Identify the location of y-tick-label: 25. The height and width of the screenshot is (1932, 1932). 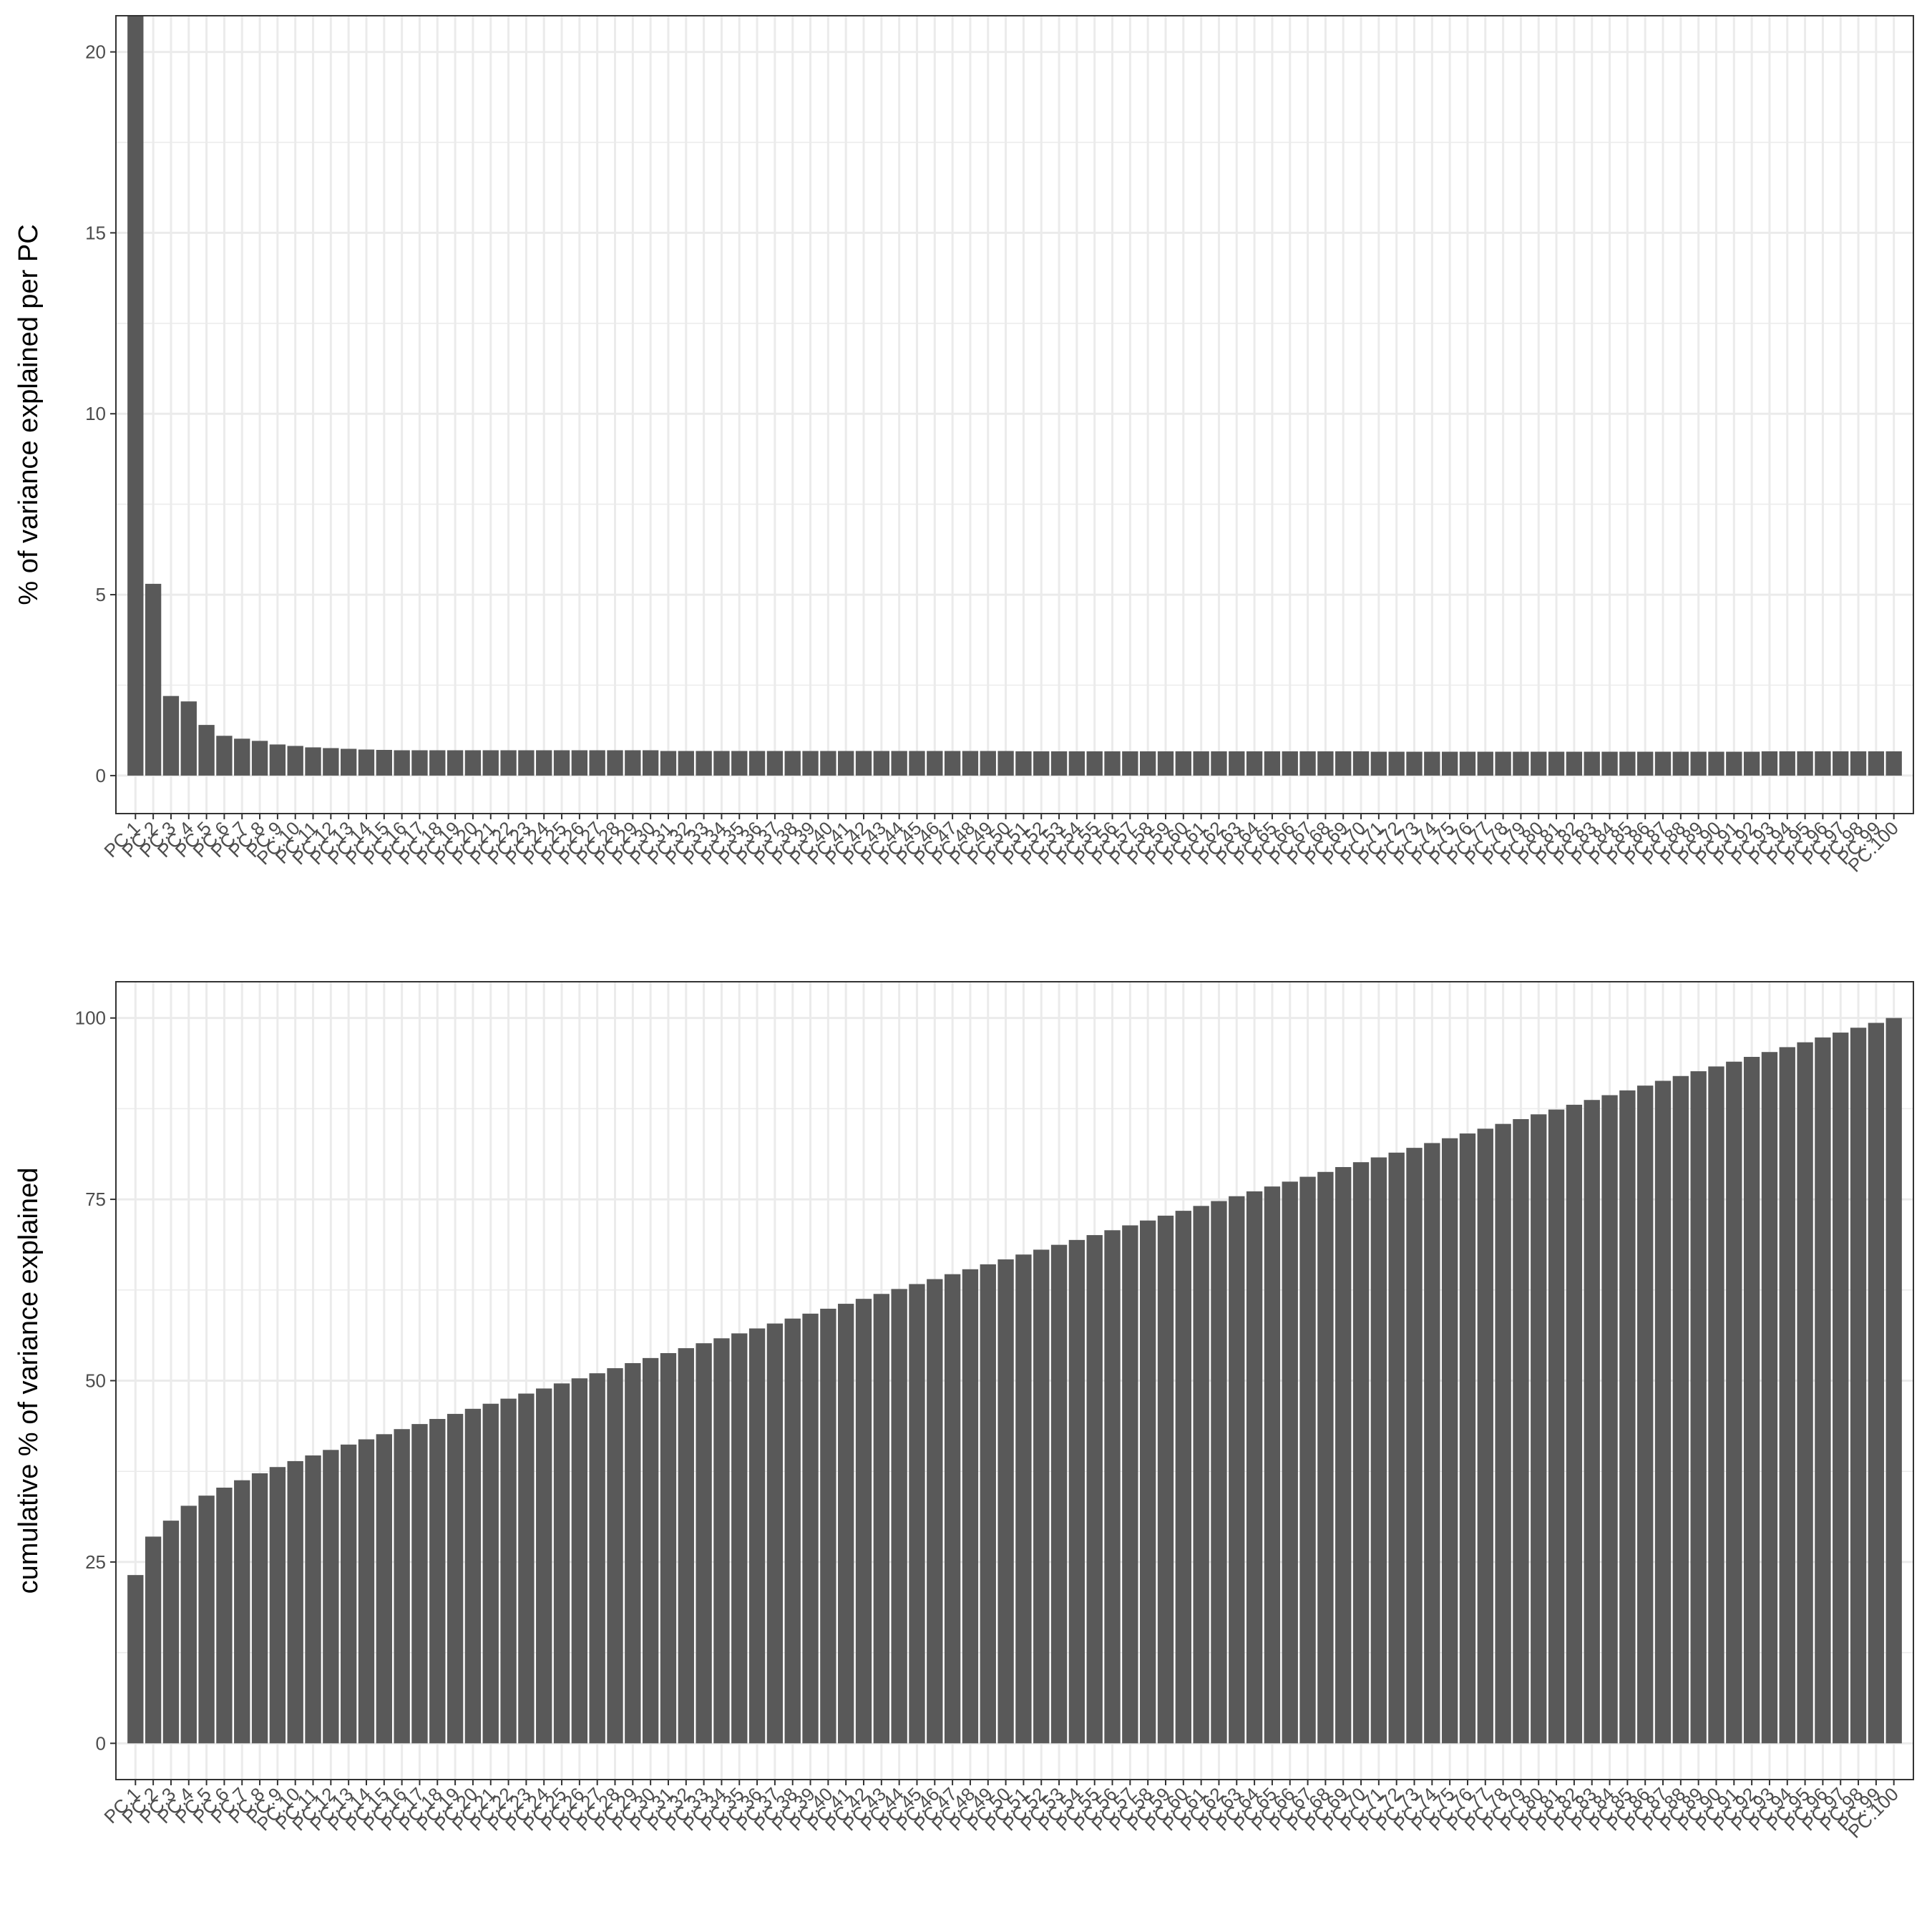
(95, 1562).